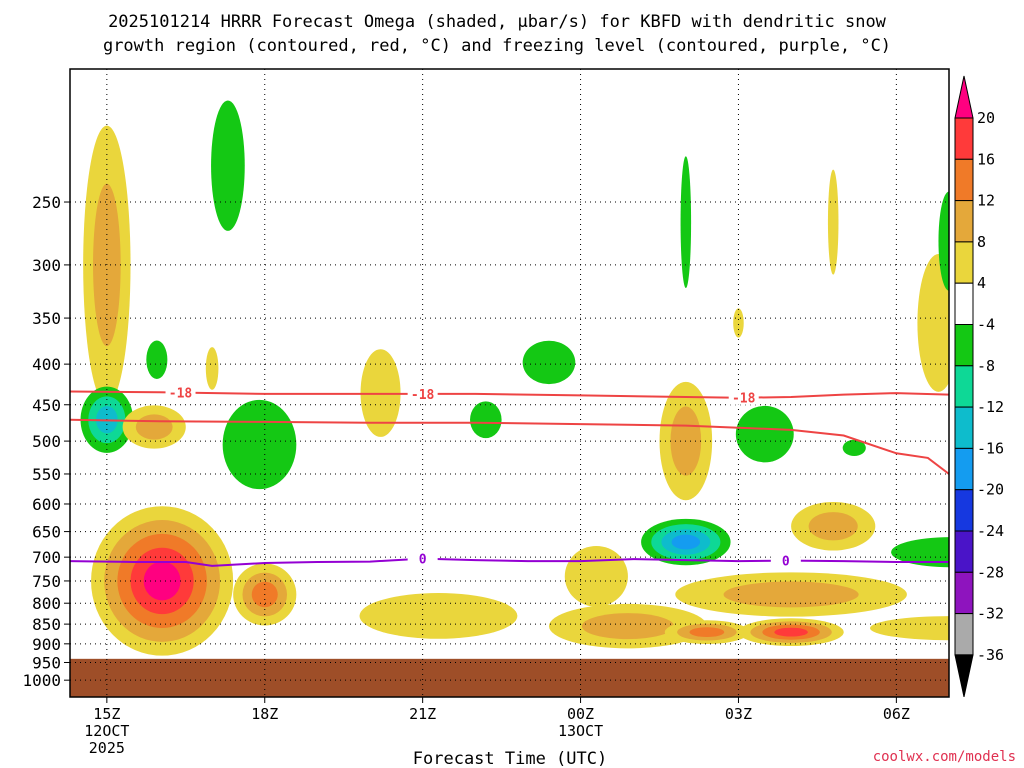 The height and width of the screenshot is (768, 1024). Describe the element at coordinates (46, 504) in the screenshot. I see `y-tick-label-600: 600` at that location.